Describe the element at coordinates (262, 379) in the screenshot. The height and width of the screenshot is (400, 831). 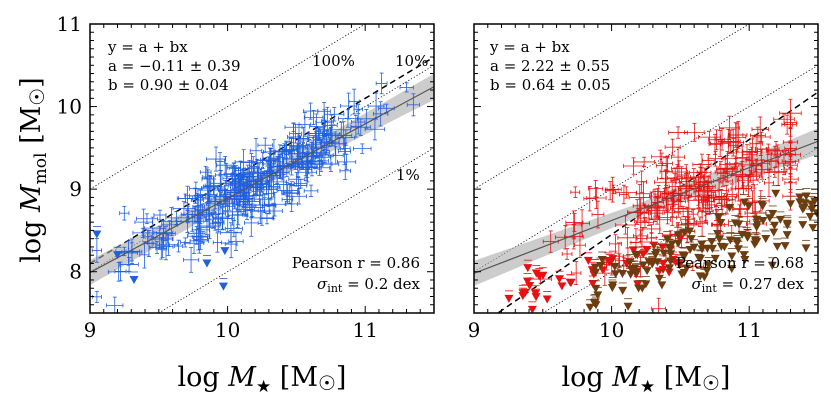
I see `x-axis-label-left: log M★ [M☉]` at that location.